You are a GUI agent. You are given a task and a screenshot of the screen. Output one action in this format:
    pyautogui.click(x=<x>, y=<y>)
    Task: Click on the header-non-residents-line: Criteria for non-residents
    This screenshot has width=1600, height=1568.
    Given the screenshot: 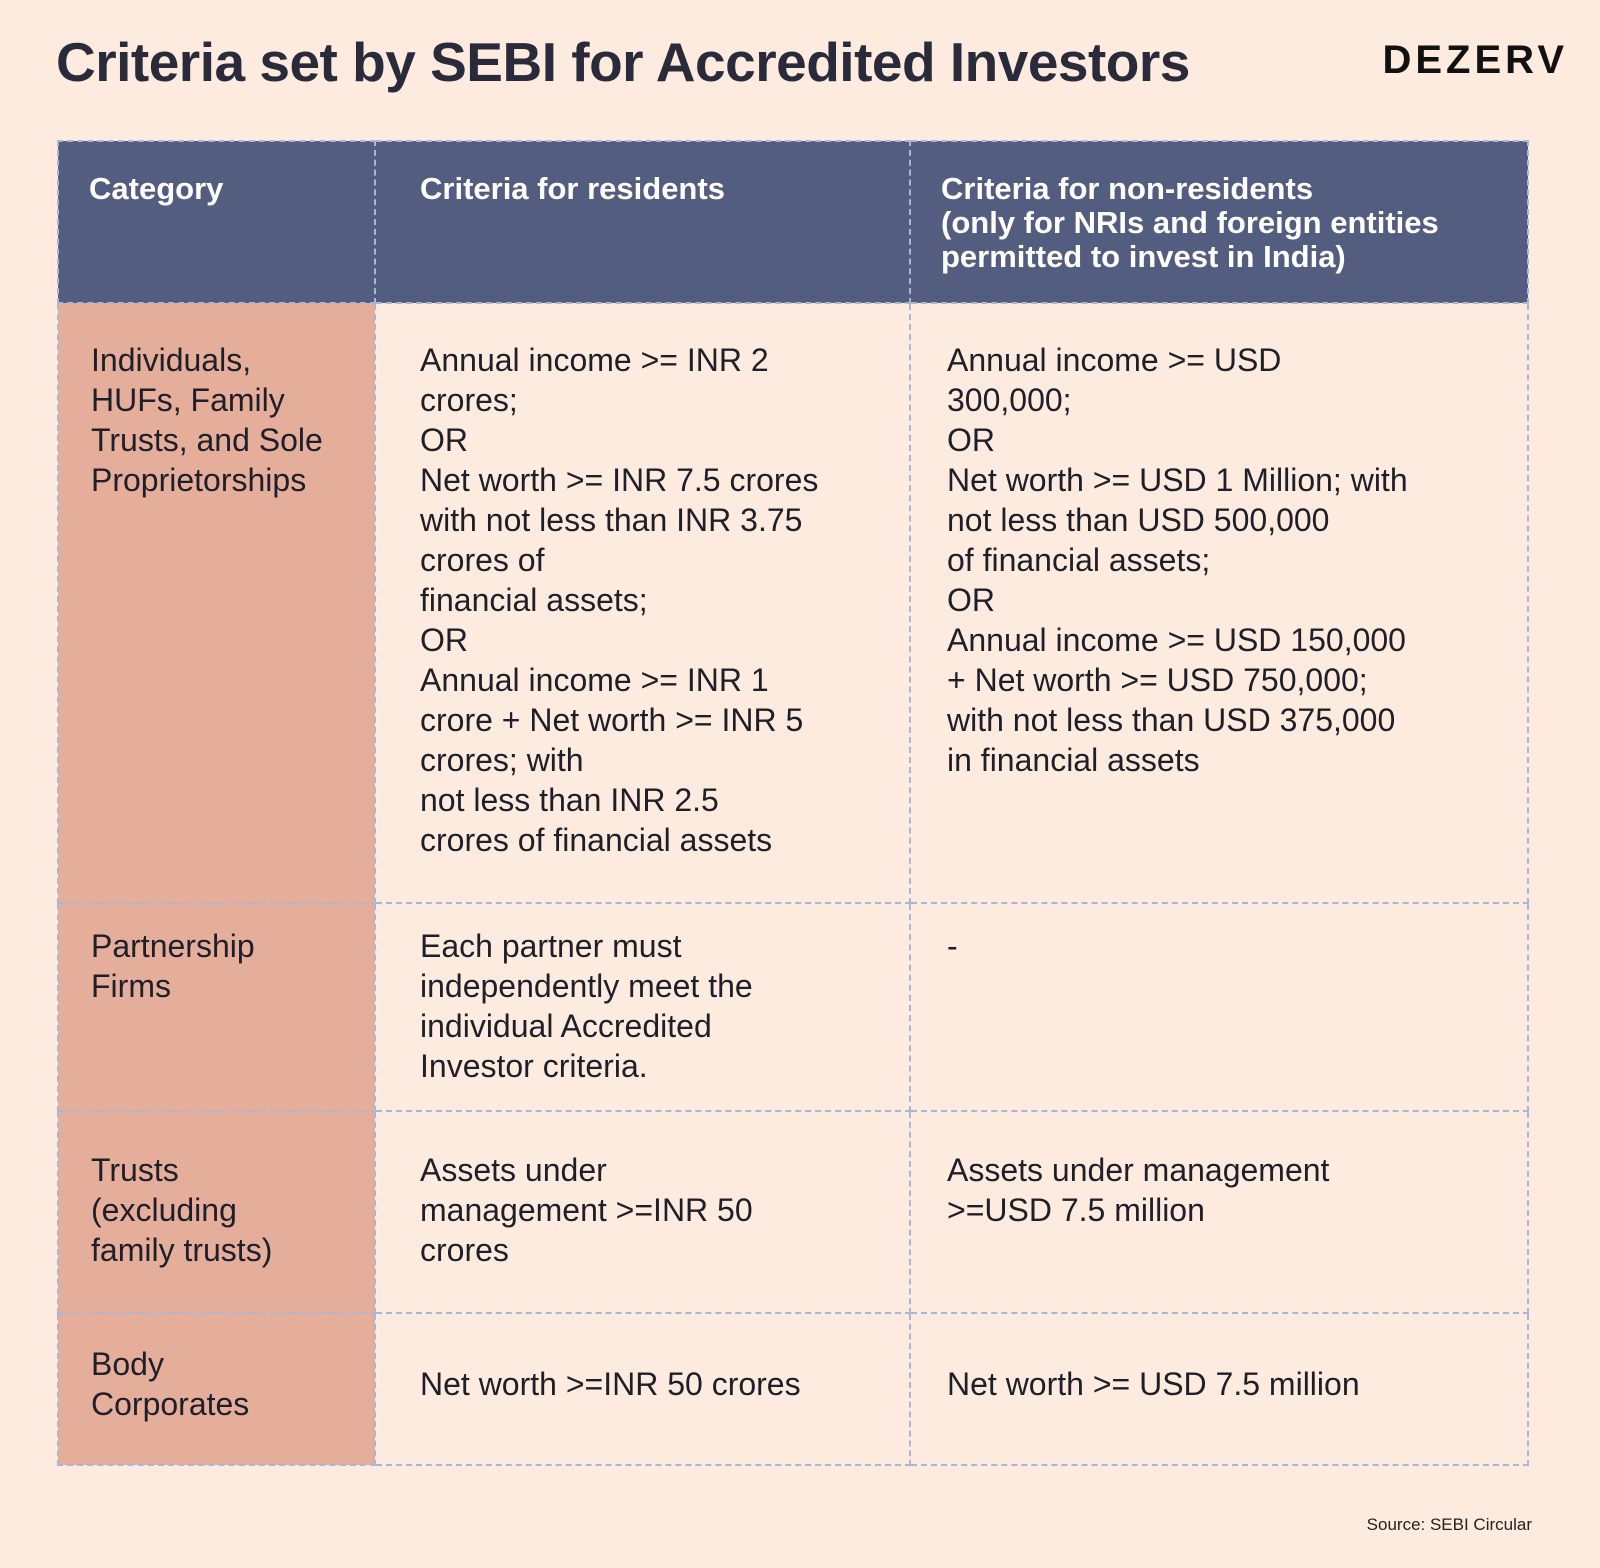 What is the action you would take?
    pyautogui.click(x=1127, y=188)
    